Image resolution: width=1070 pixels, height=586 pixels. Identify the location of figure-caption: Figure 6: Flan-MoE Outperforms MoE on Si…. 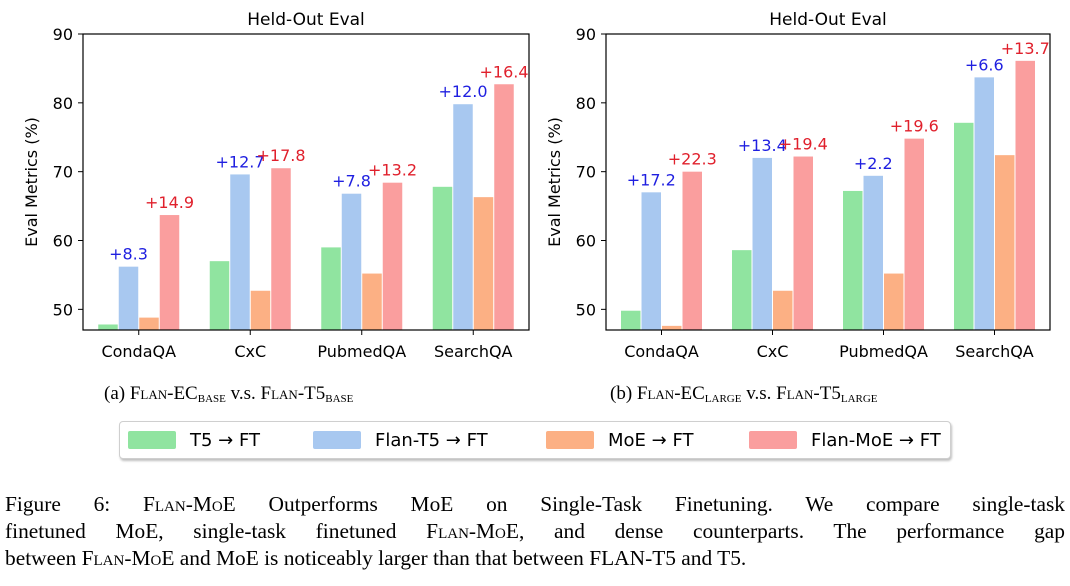
(535, 531).